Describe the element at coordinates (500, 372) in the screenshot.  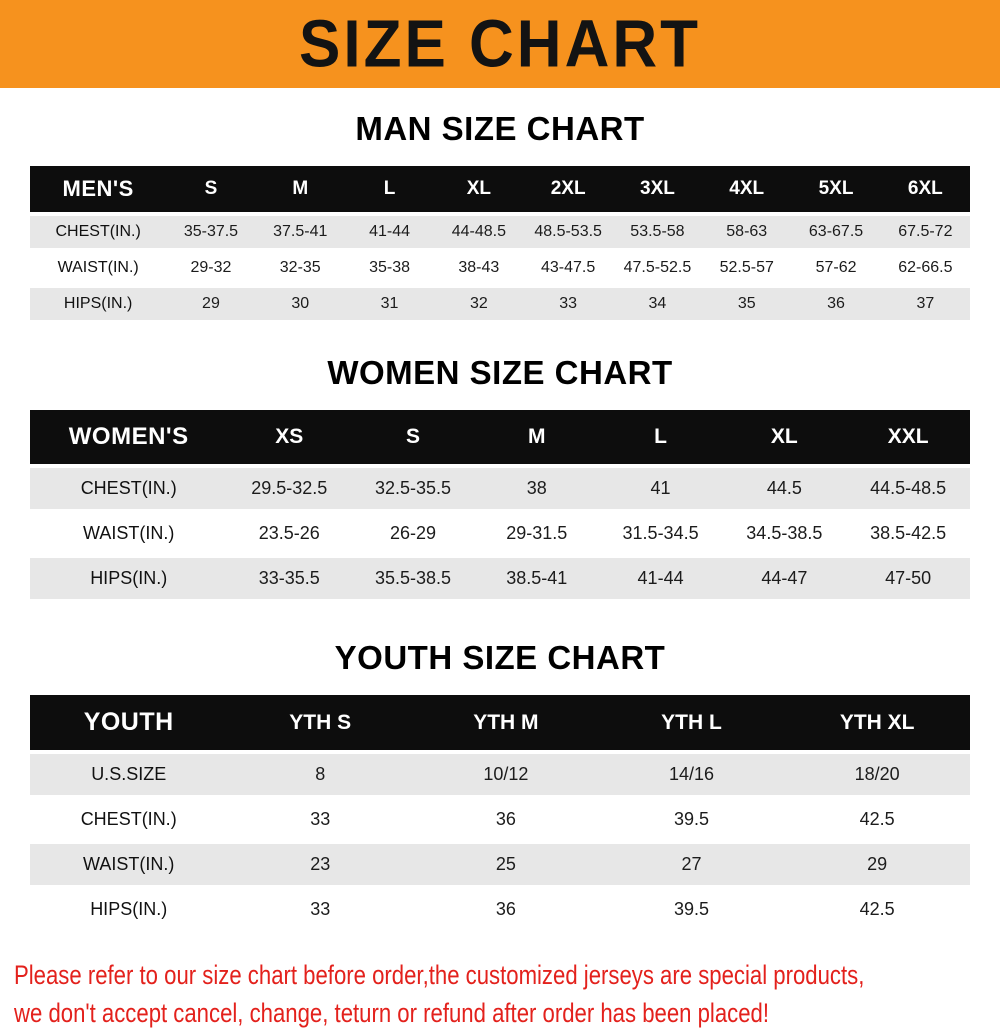
I see `women-section-heading: WOMEN SIZE CHART` at that location.